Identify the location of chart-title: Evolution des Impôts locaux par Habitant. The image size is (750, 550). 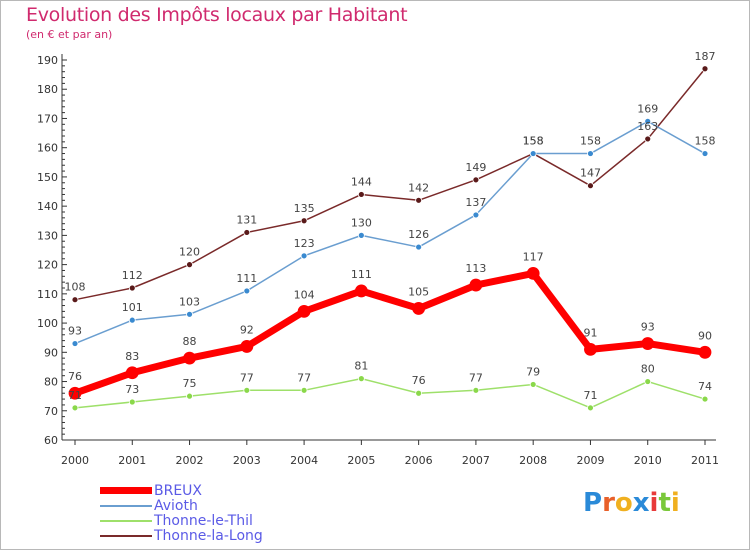
(217, 15).